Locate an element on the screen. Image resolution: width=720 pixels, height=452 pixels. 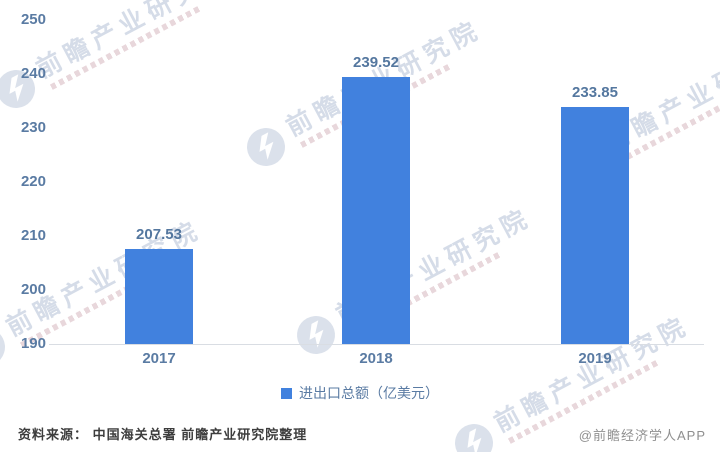
x-axis-label: 2019 is located at coordinates (595, 358).